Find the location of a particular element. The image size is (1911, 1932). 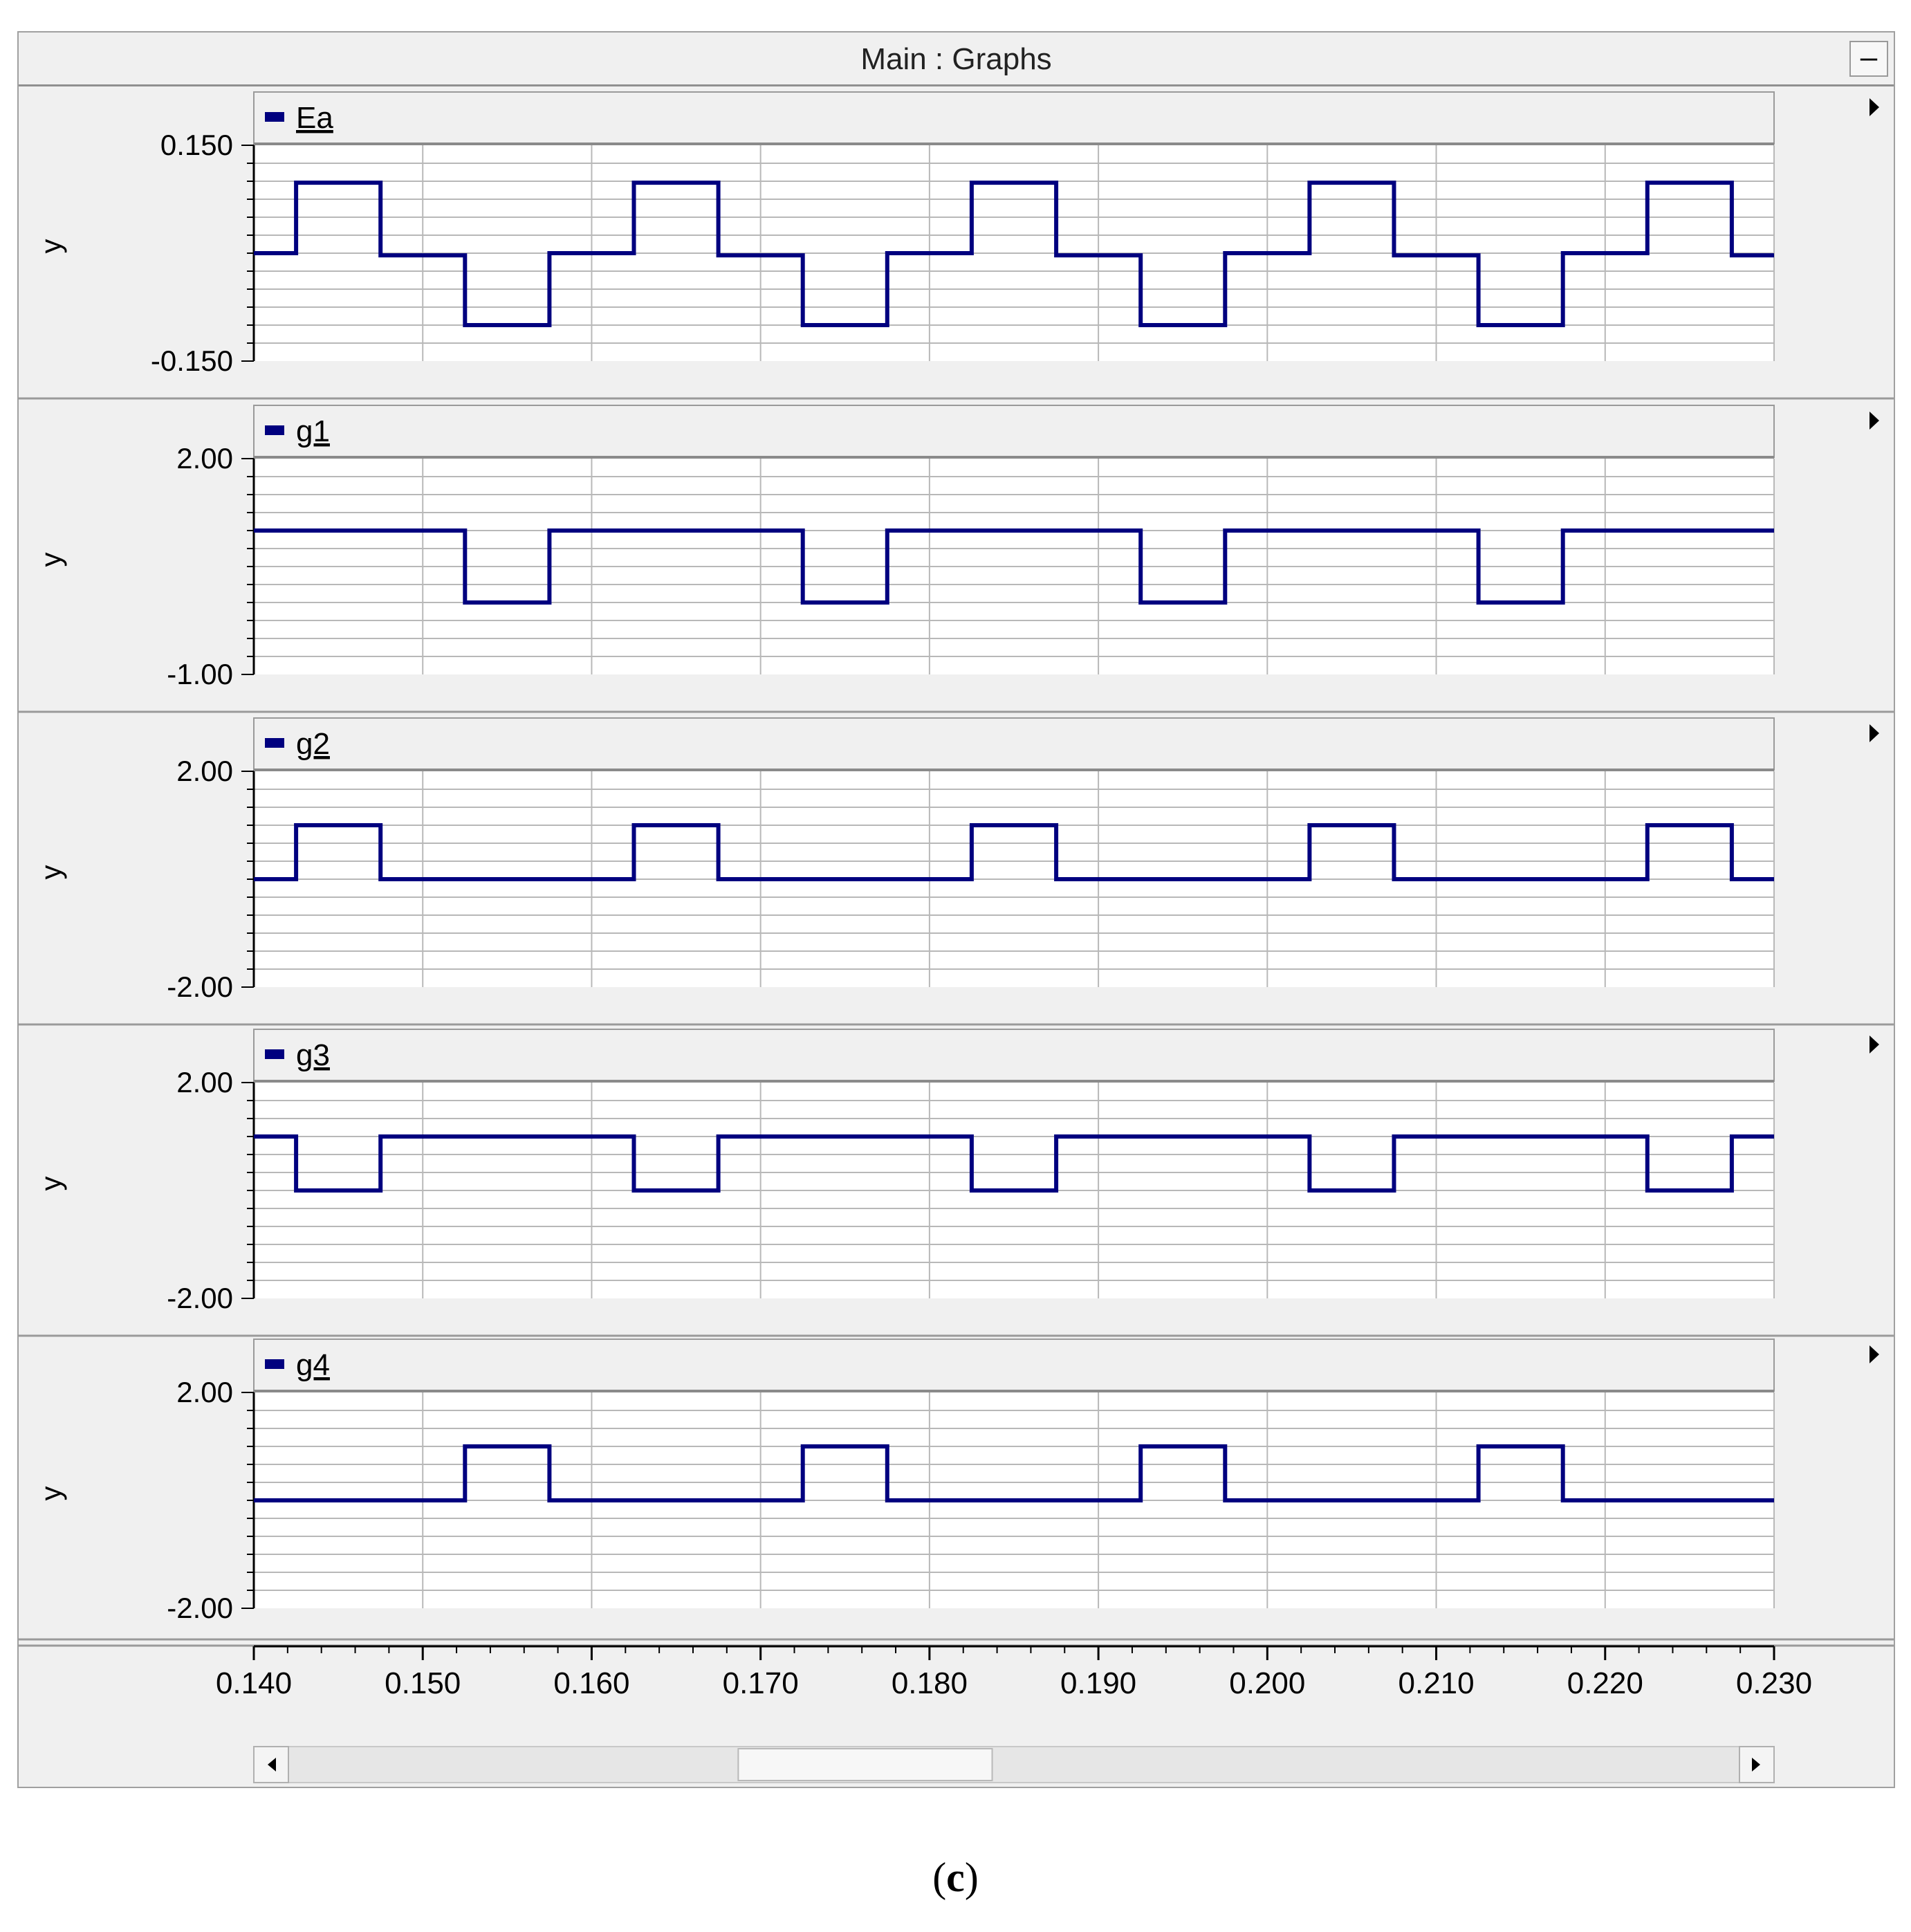

scrollbar-thumb is located at coordinates (865, 1764).